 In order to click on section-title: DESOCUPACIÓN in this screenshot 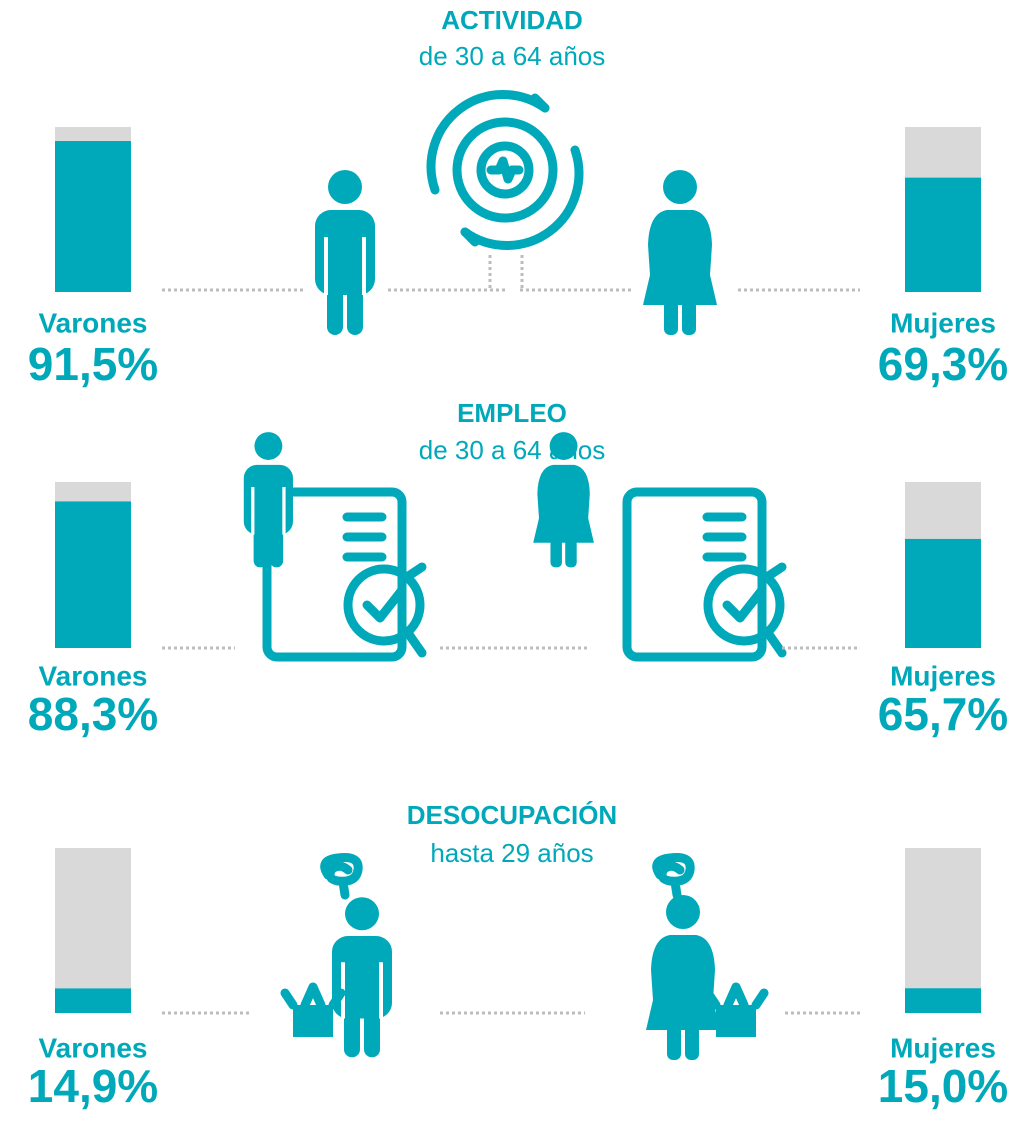, I will do `click(512, 815)`.